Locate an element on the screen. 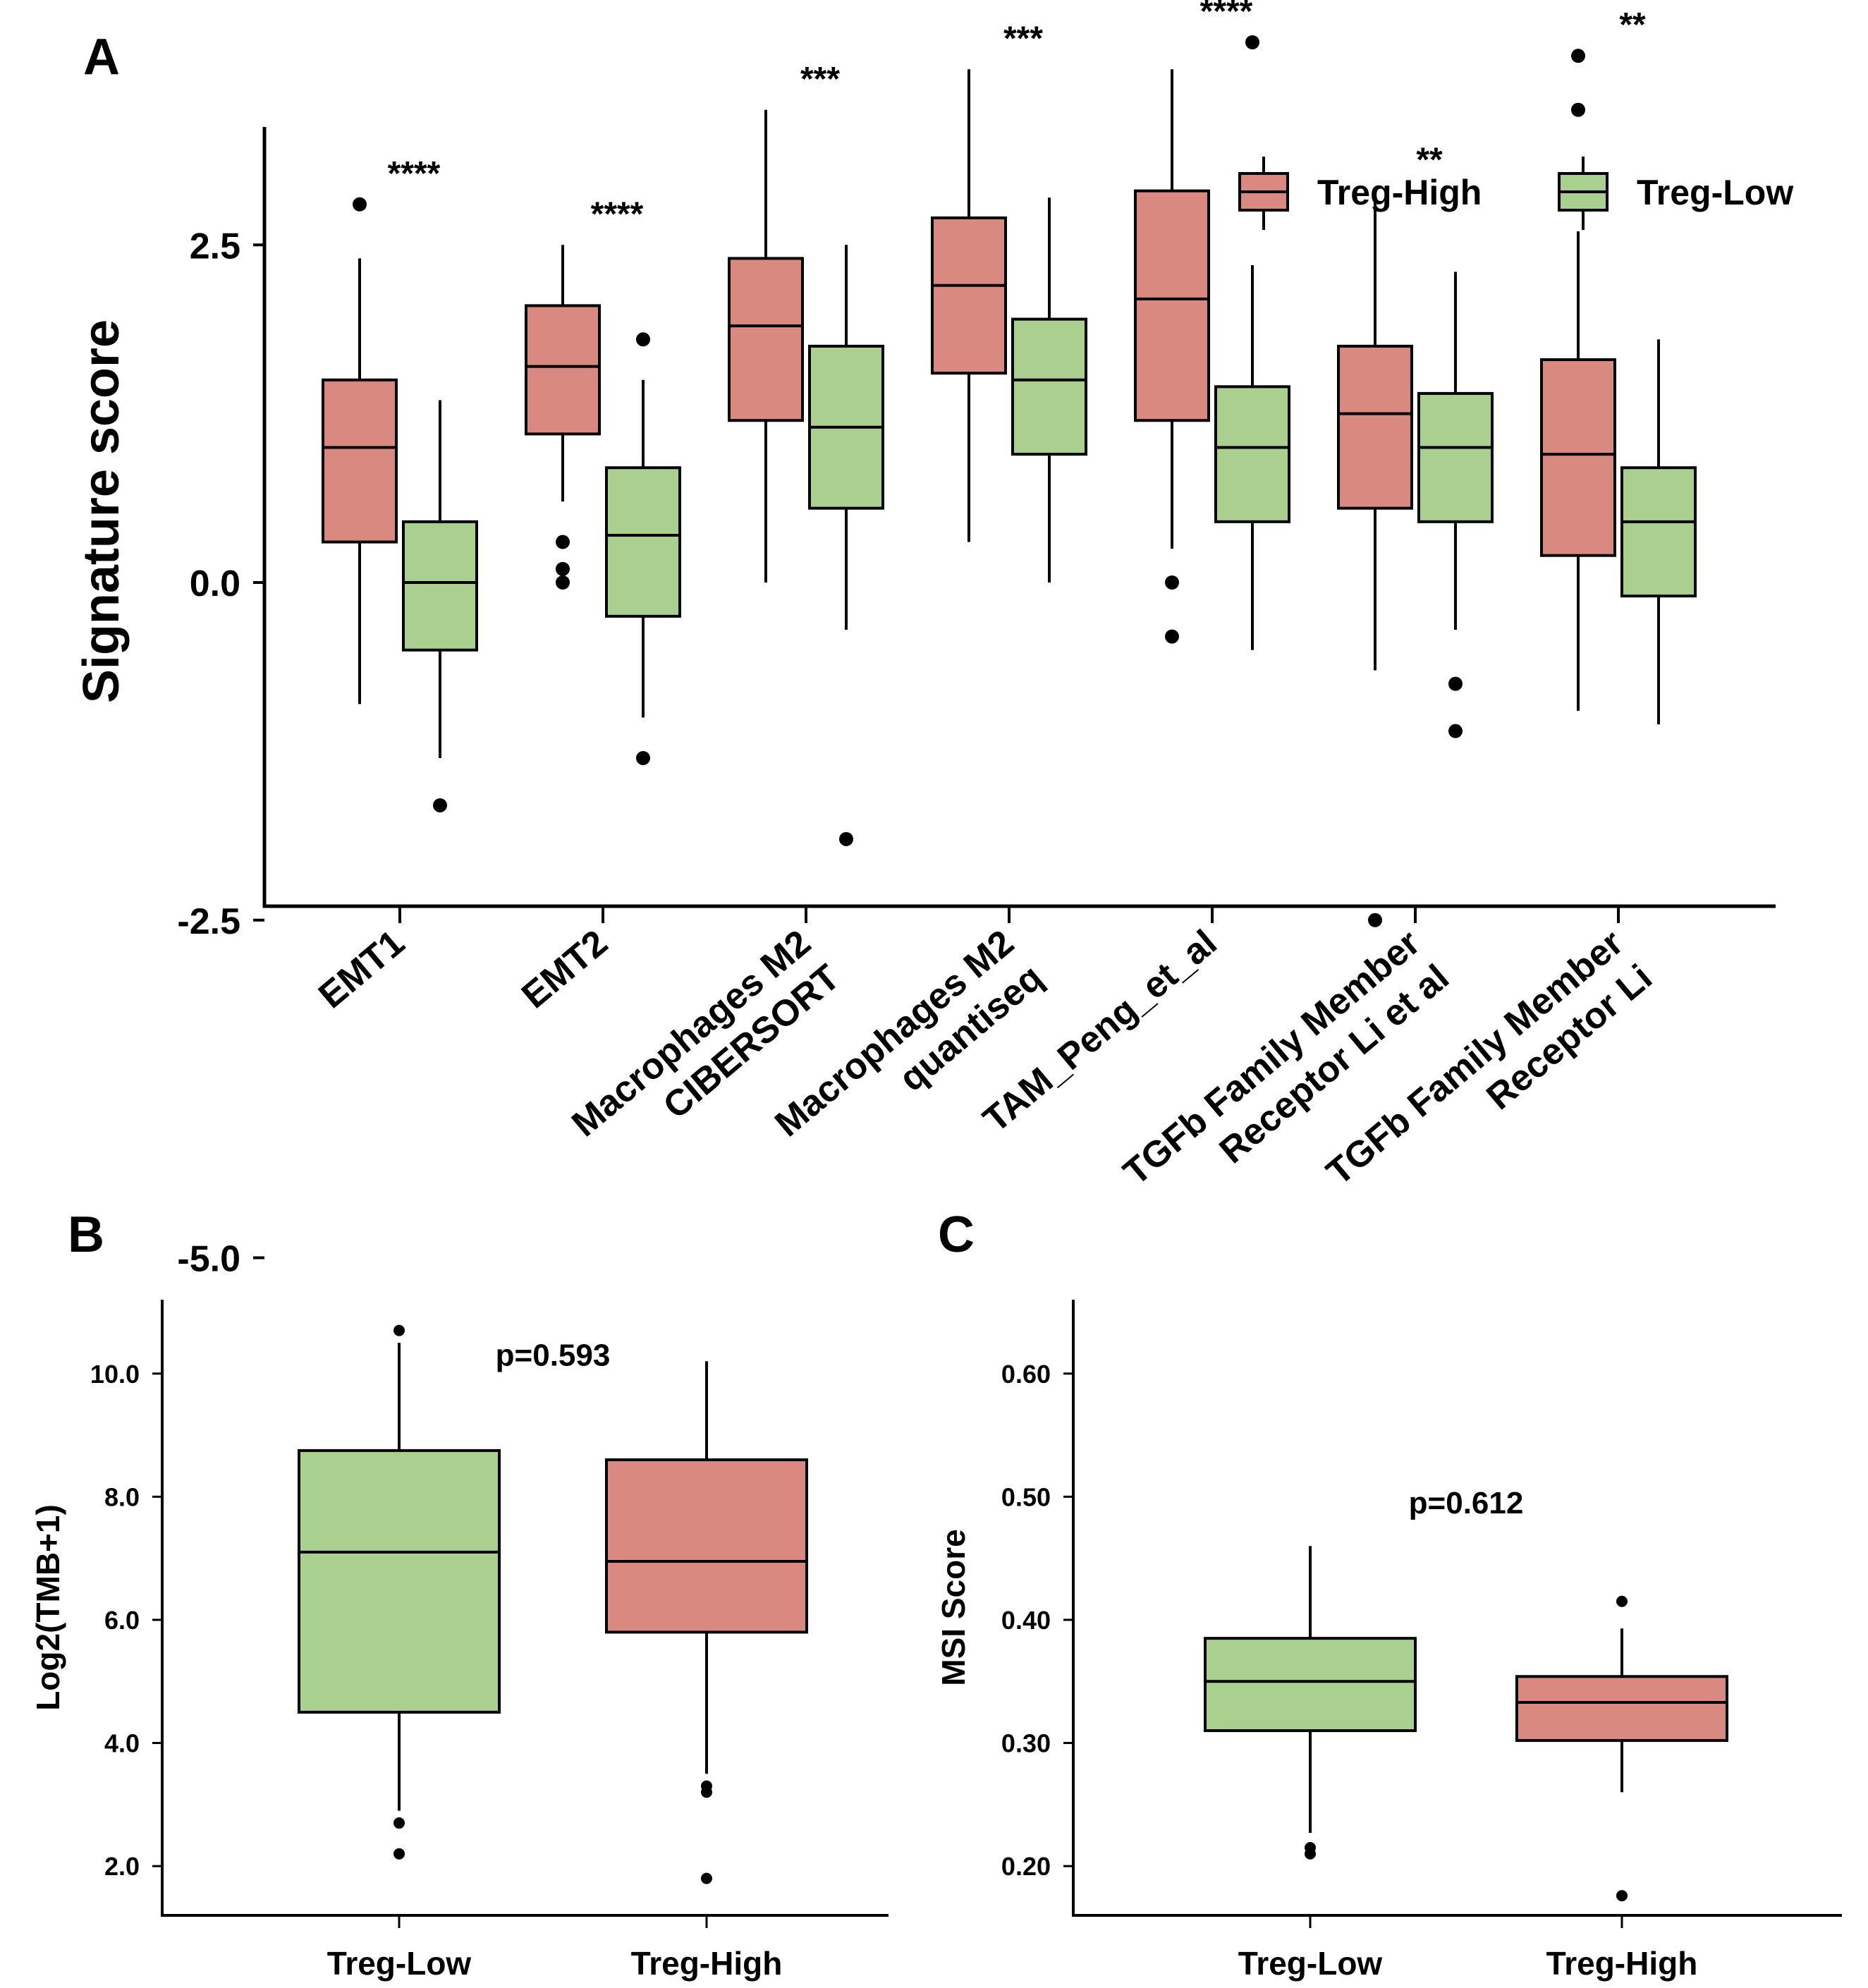 The width and height of the screenshot is (1868, 1988). low-5-box is located at coordinates (1455, 457).